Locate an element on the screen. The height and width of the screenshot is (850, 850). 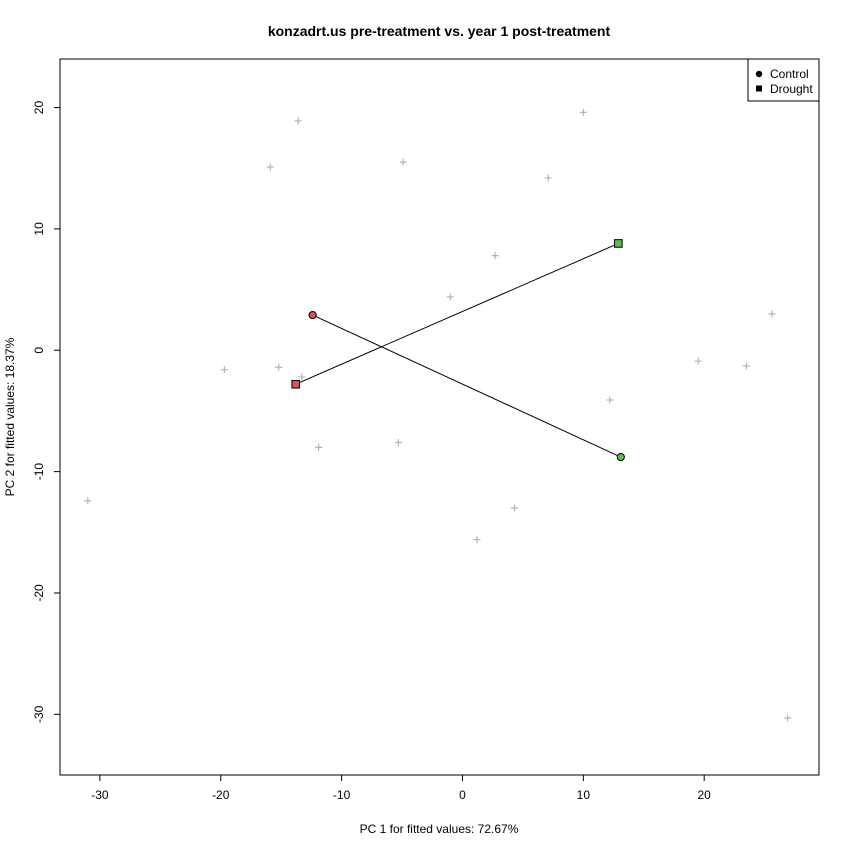
x-tick-label: 10 is located at coordinates (584, 795).